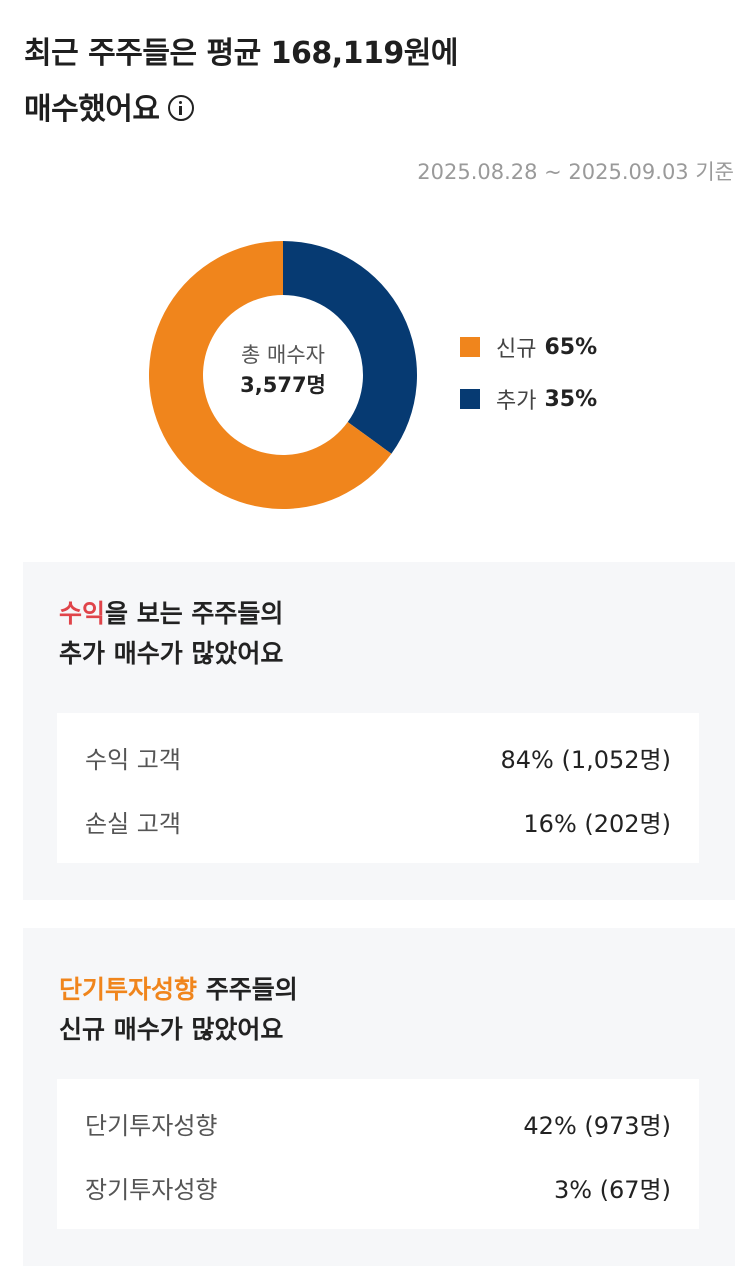 The height and width of the screenshot is (1280, 754). I want to click on profit-title-rest: 을 보는 주주들의, so click(194, 613).